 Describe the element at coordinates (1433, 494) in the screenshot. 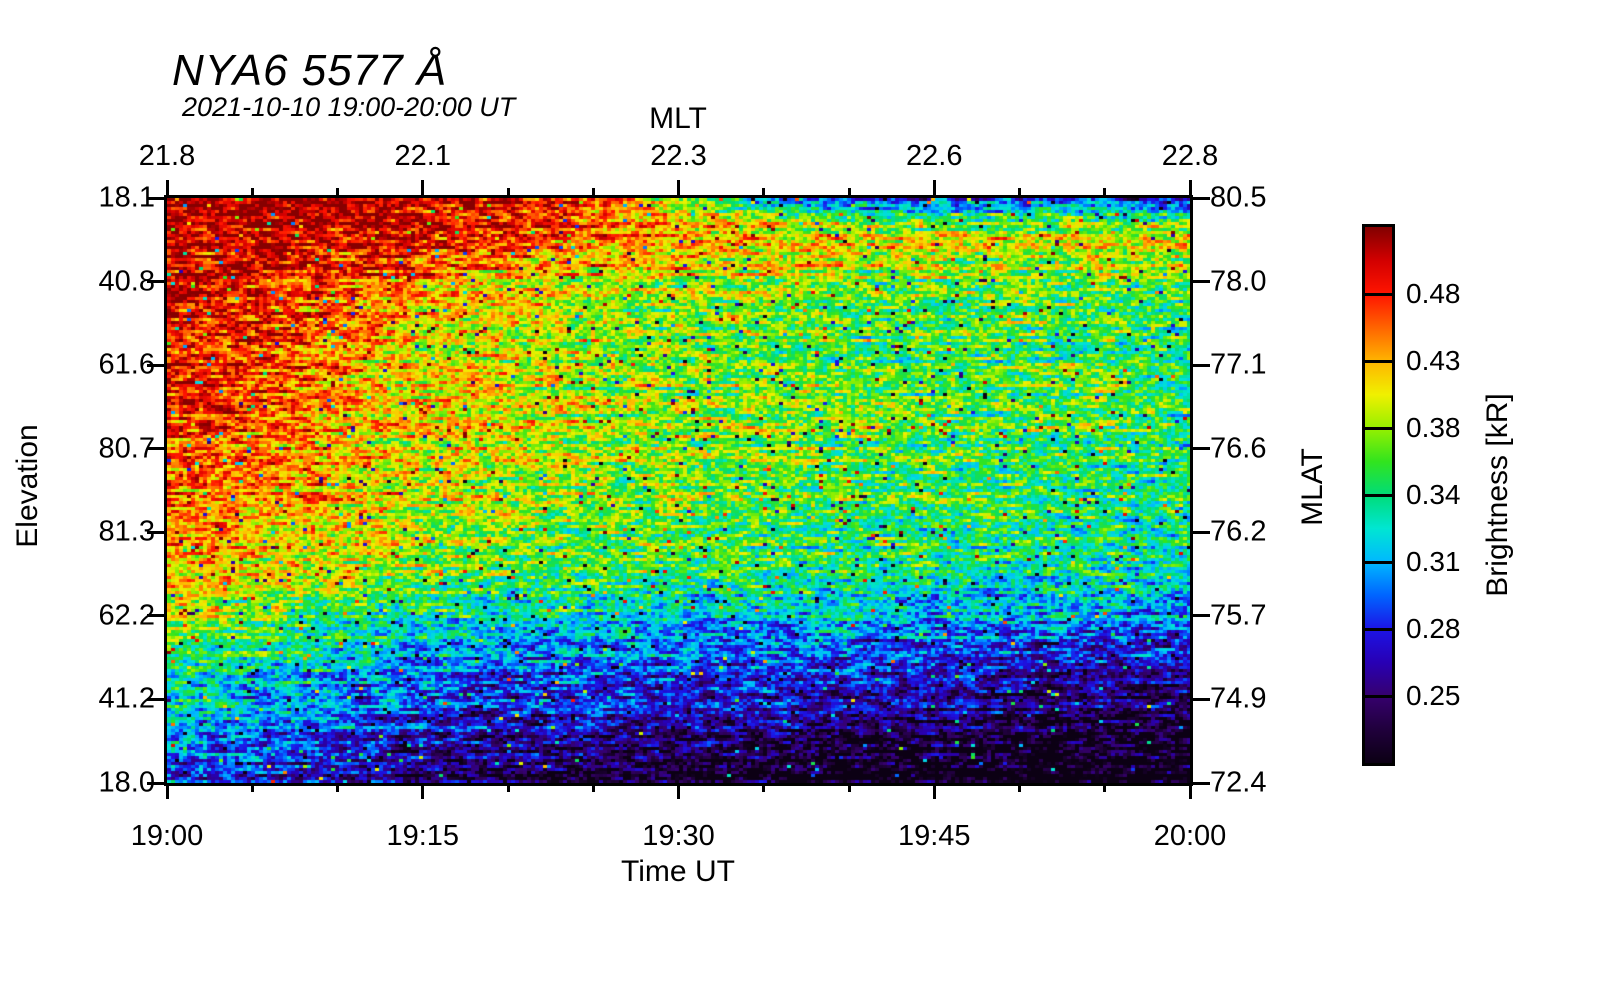

I see `colorbar-tick-label: 0.34` at that location.